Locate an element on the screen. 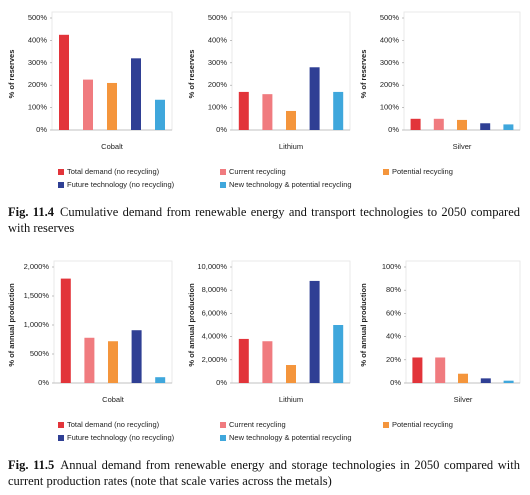 This screenshot has height=495, width=530. caption-label: Fig. 11.5 is located at coordinates (31, 465).